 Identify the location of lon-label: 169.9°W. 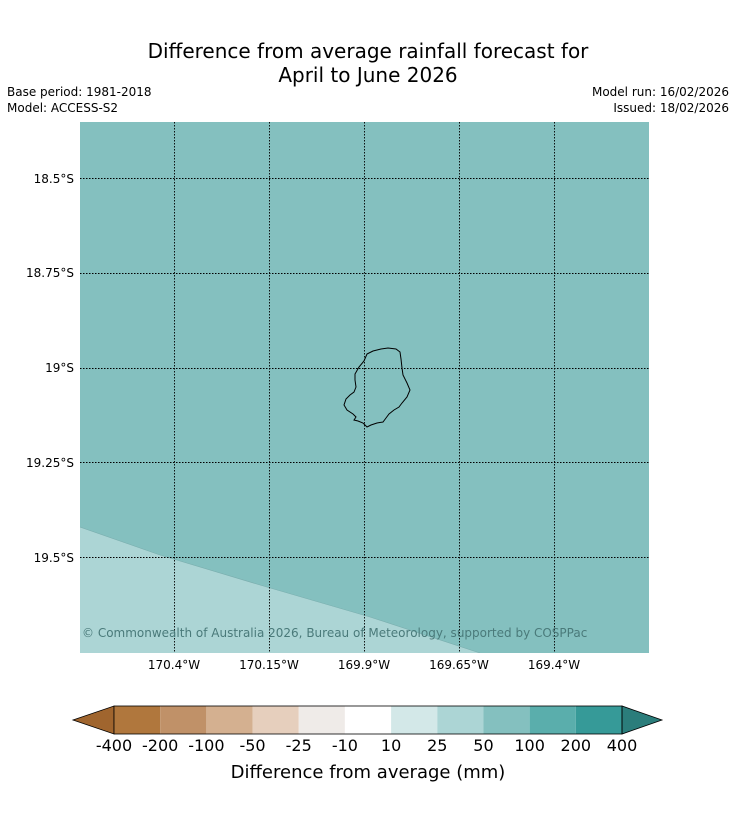
(364, 665).